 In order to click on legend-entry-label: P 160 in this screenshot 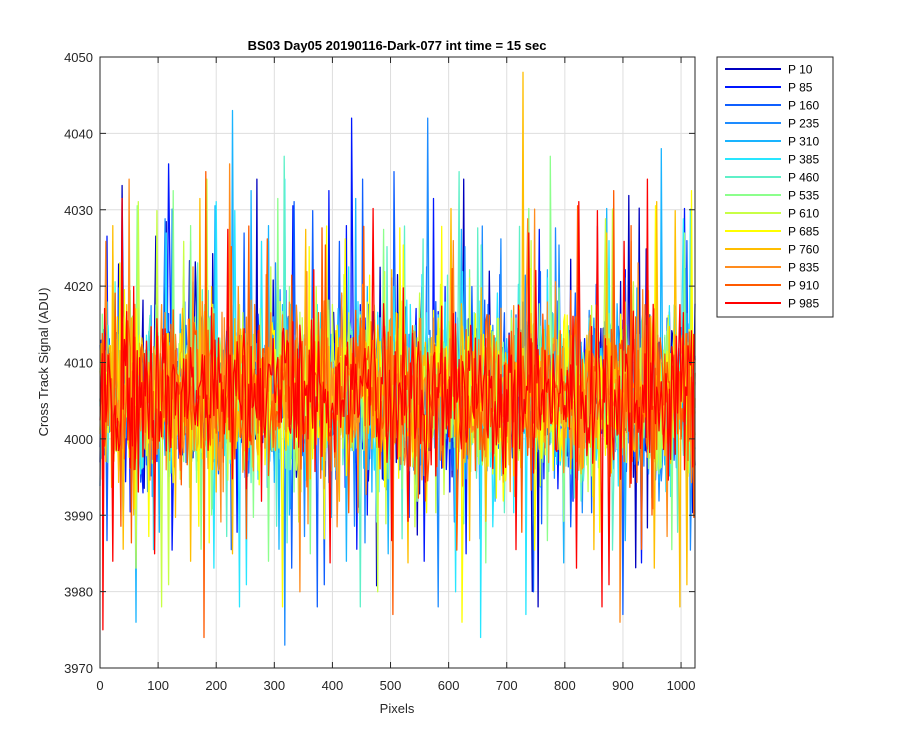, I will do `click(803, 106)`.